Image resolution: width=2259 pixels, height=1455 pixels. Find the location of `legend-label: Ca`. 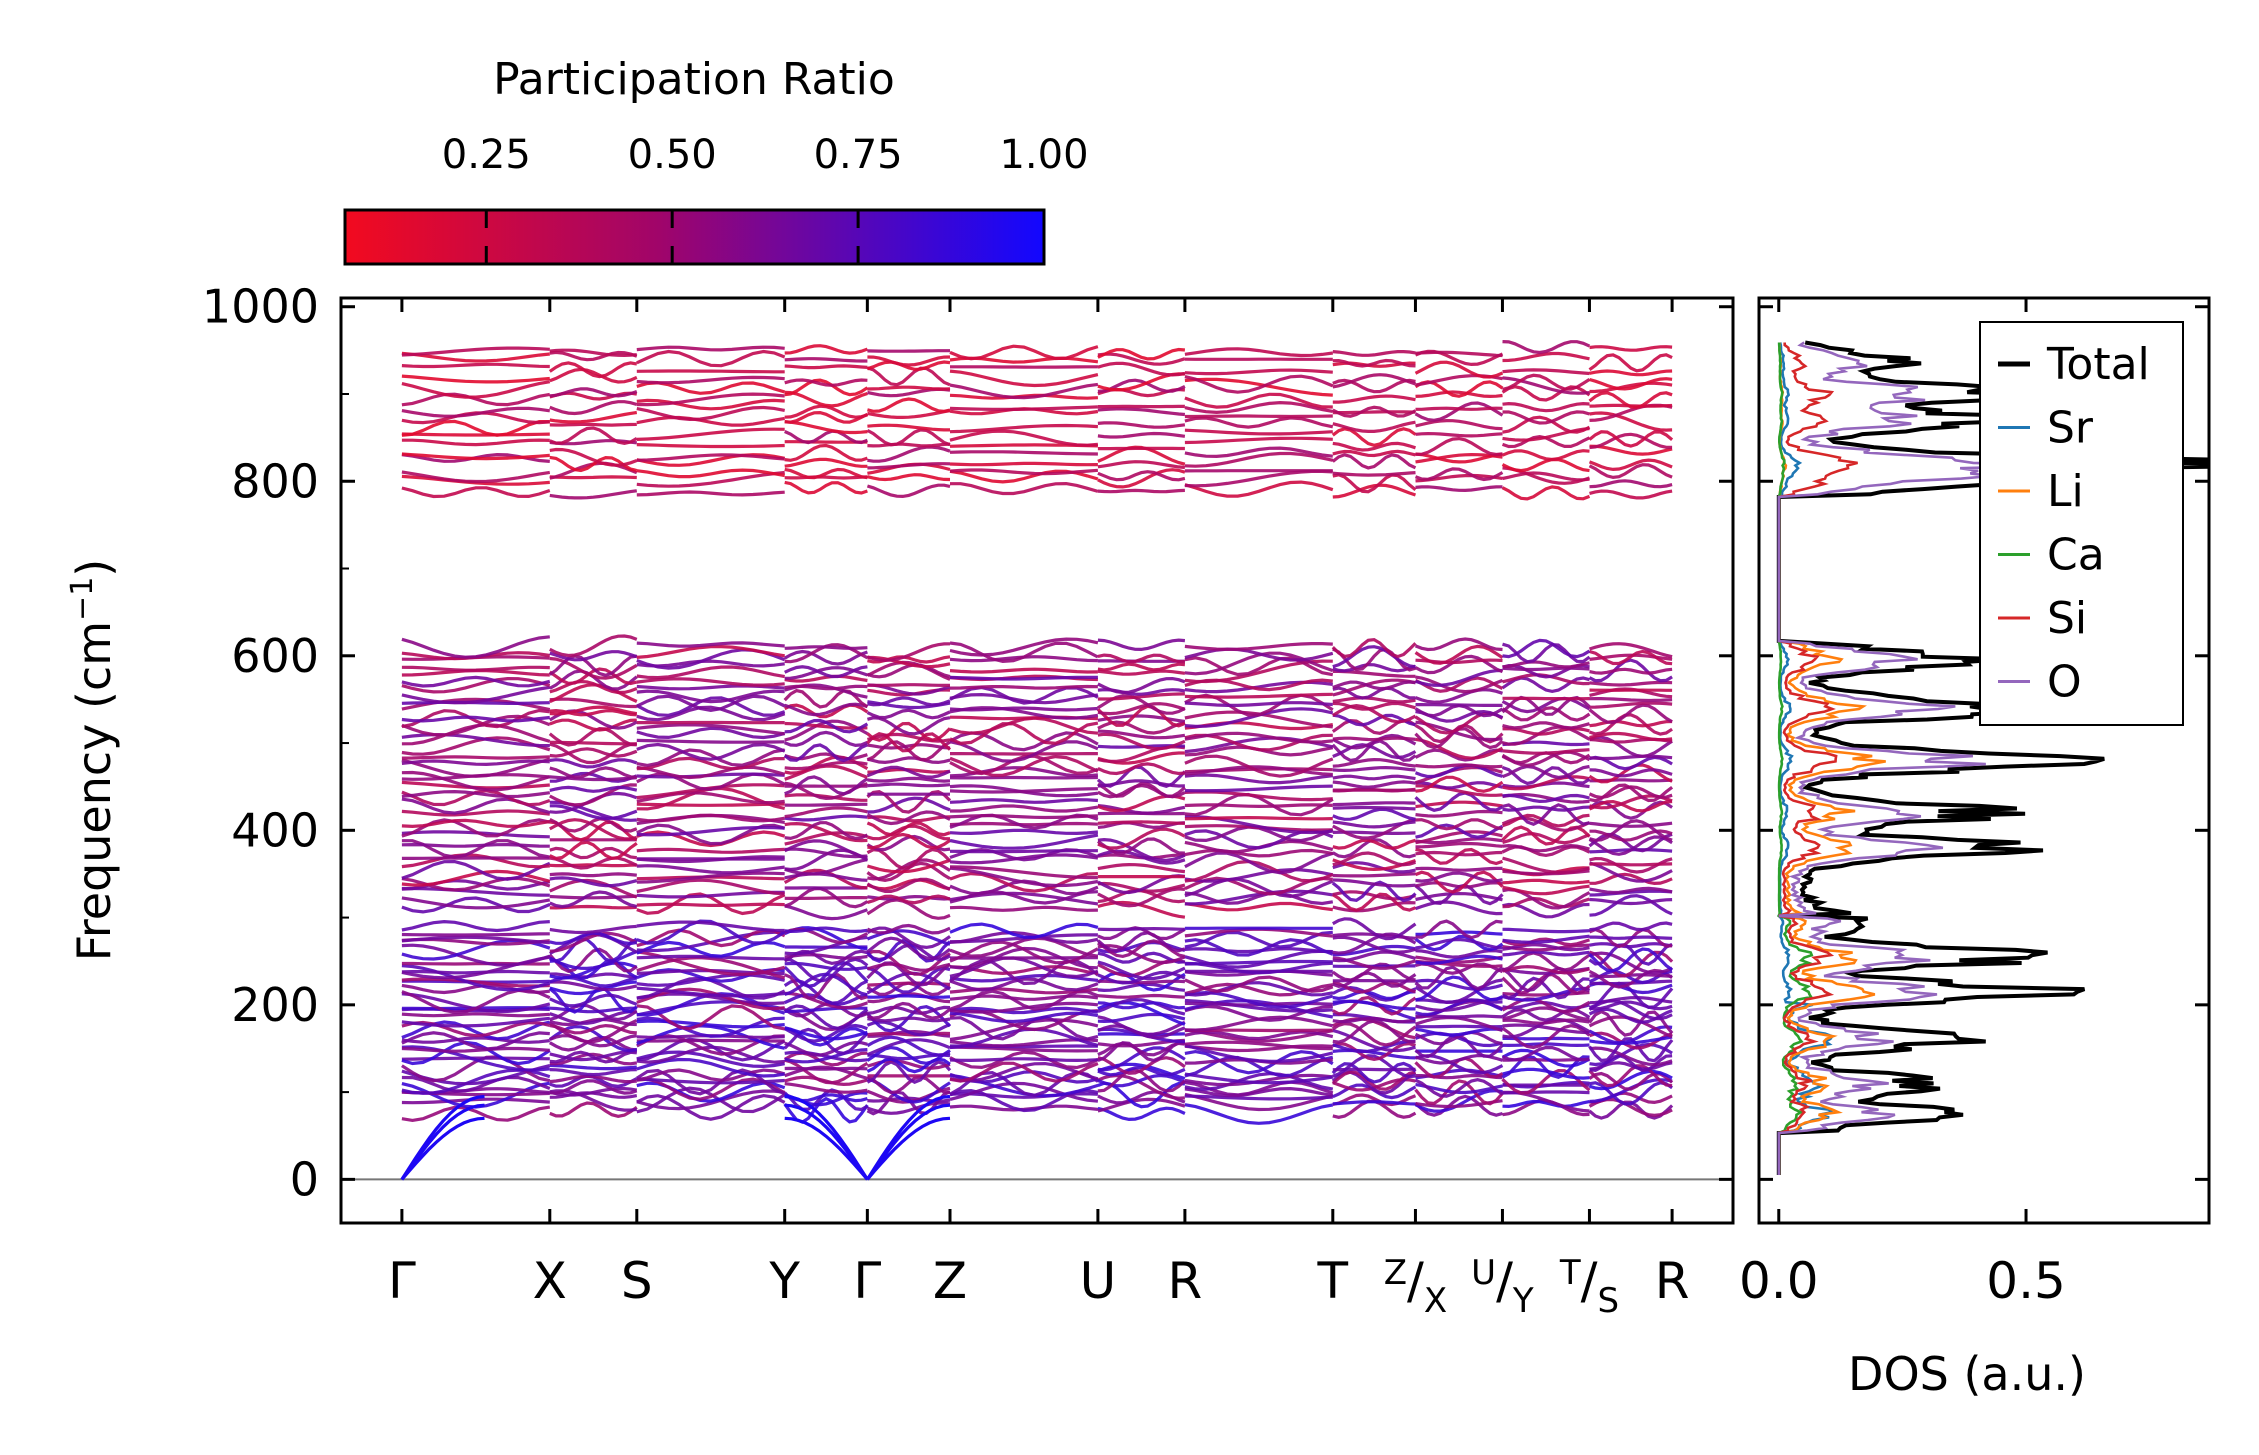

legend-label: Ca is located at coordinates (2076, 555).